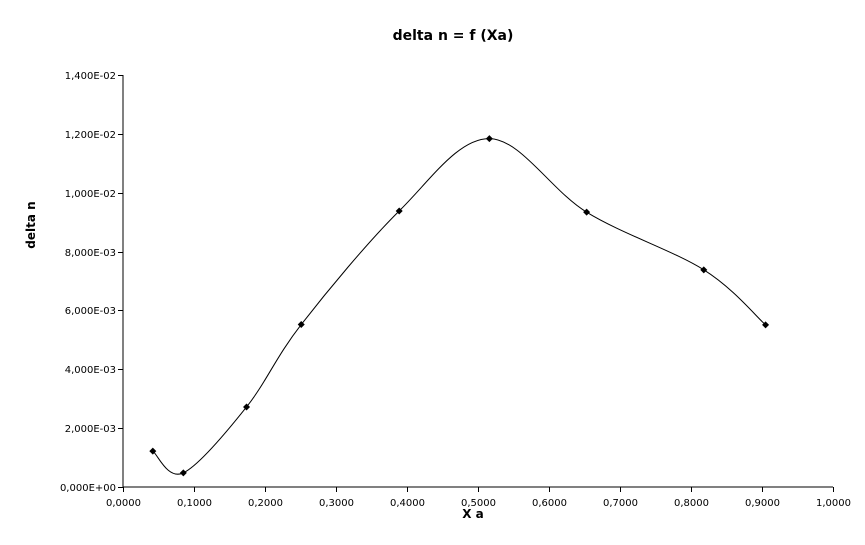 Image resolution: width=865 pixels, height=545 pixels. I want to click on x-tick-label: 0,2000, so click(265, 503).